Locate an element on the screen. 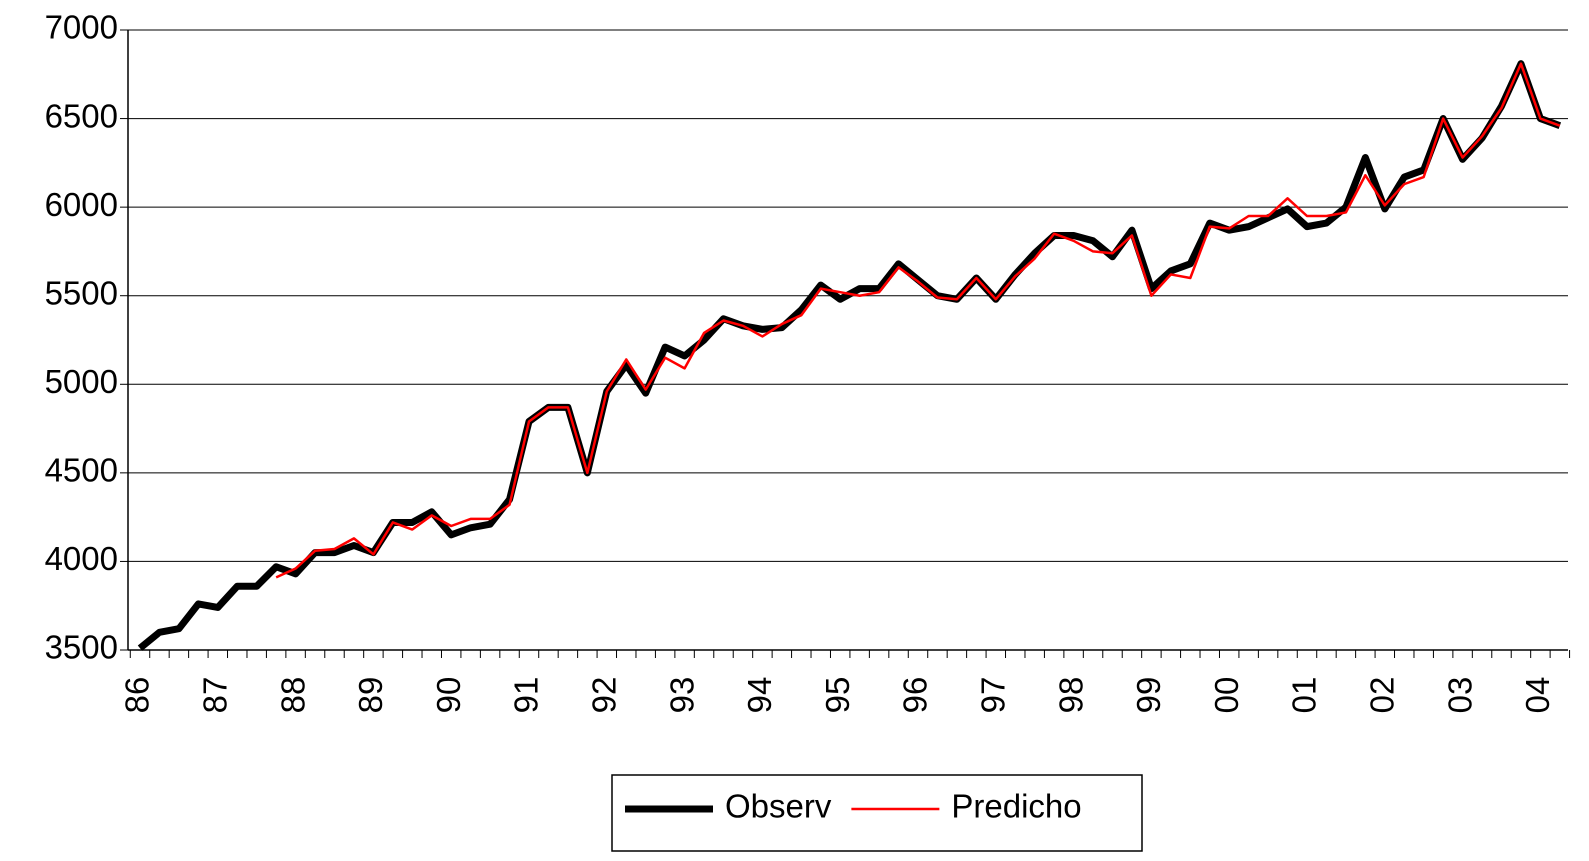 Image resolution: width=1589 pixels, height=861 pixels. legend-label: Predicho is located at coordinates (1016, 806).